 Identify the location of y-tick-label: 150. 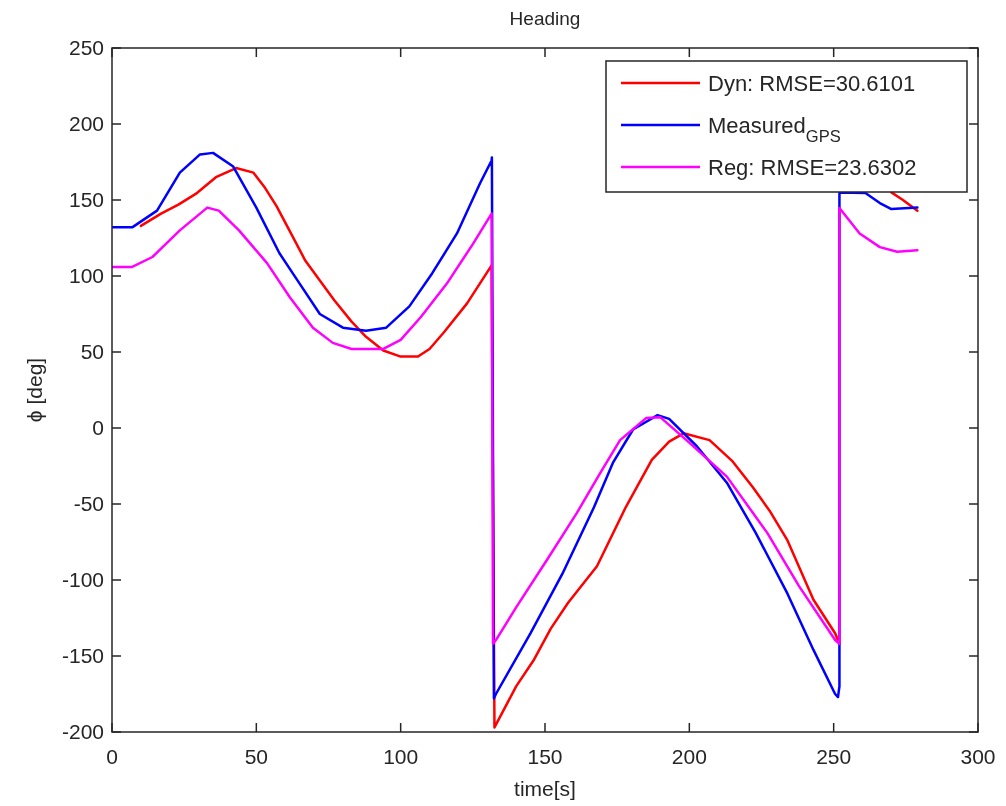
(86, 199).